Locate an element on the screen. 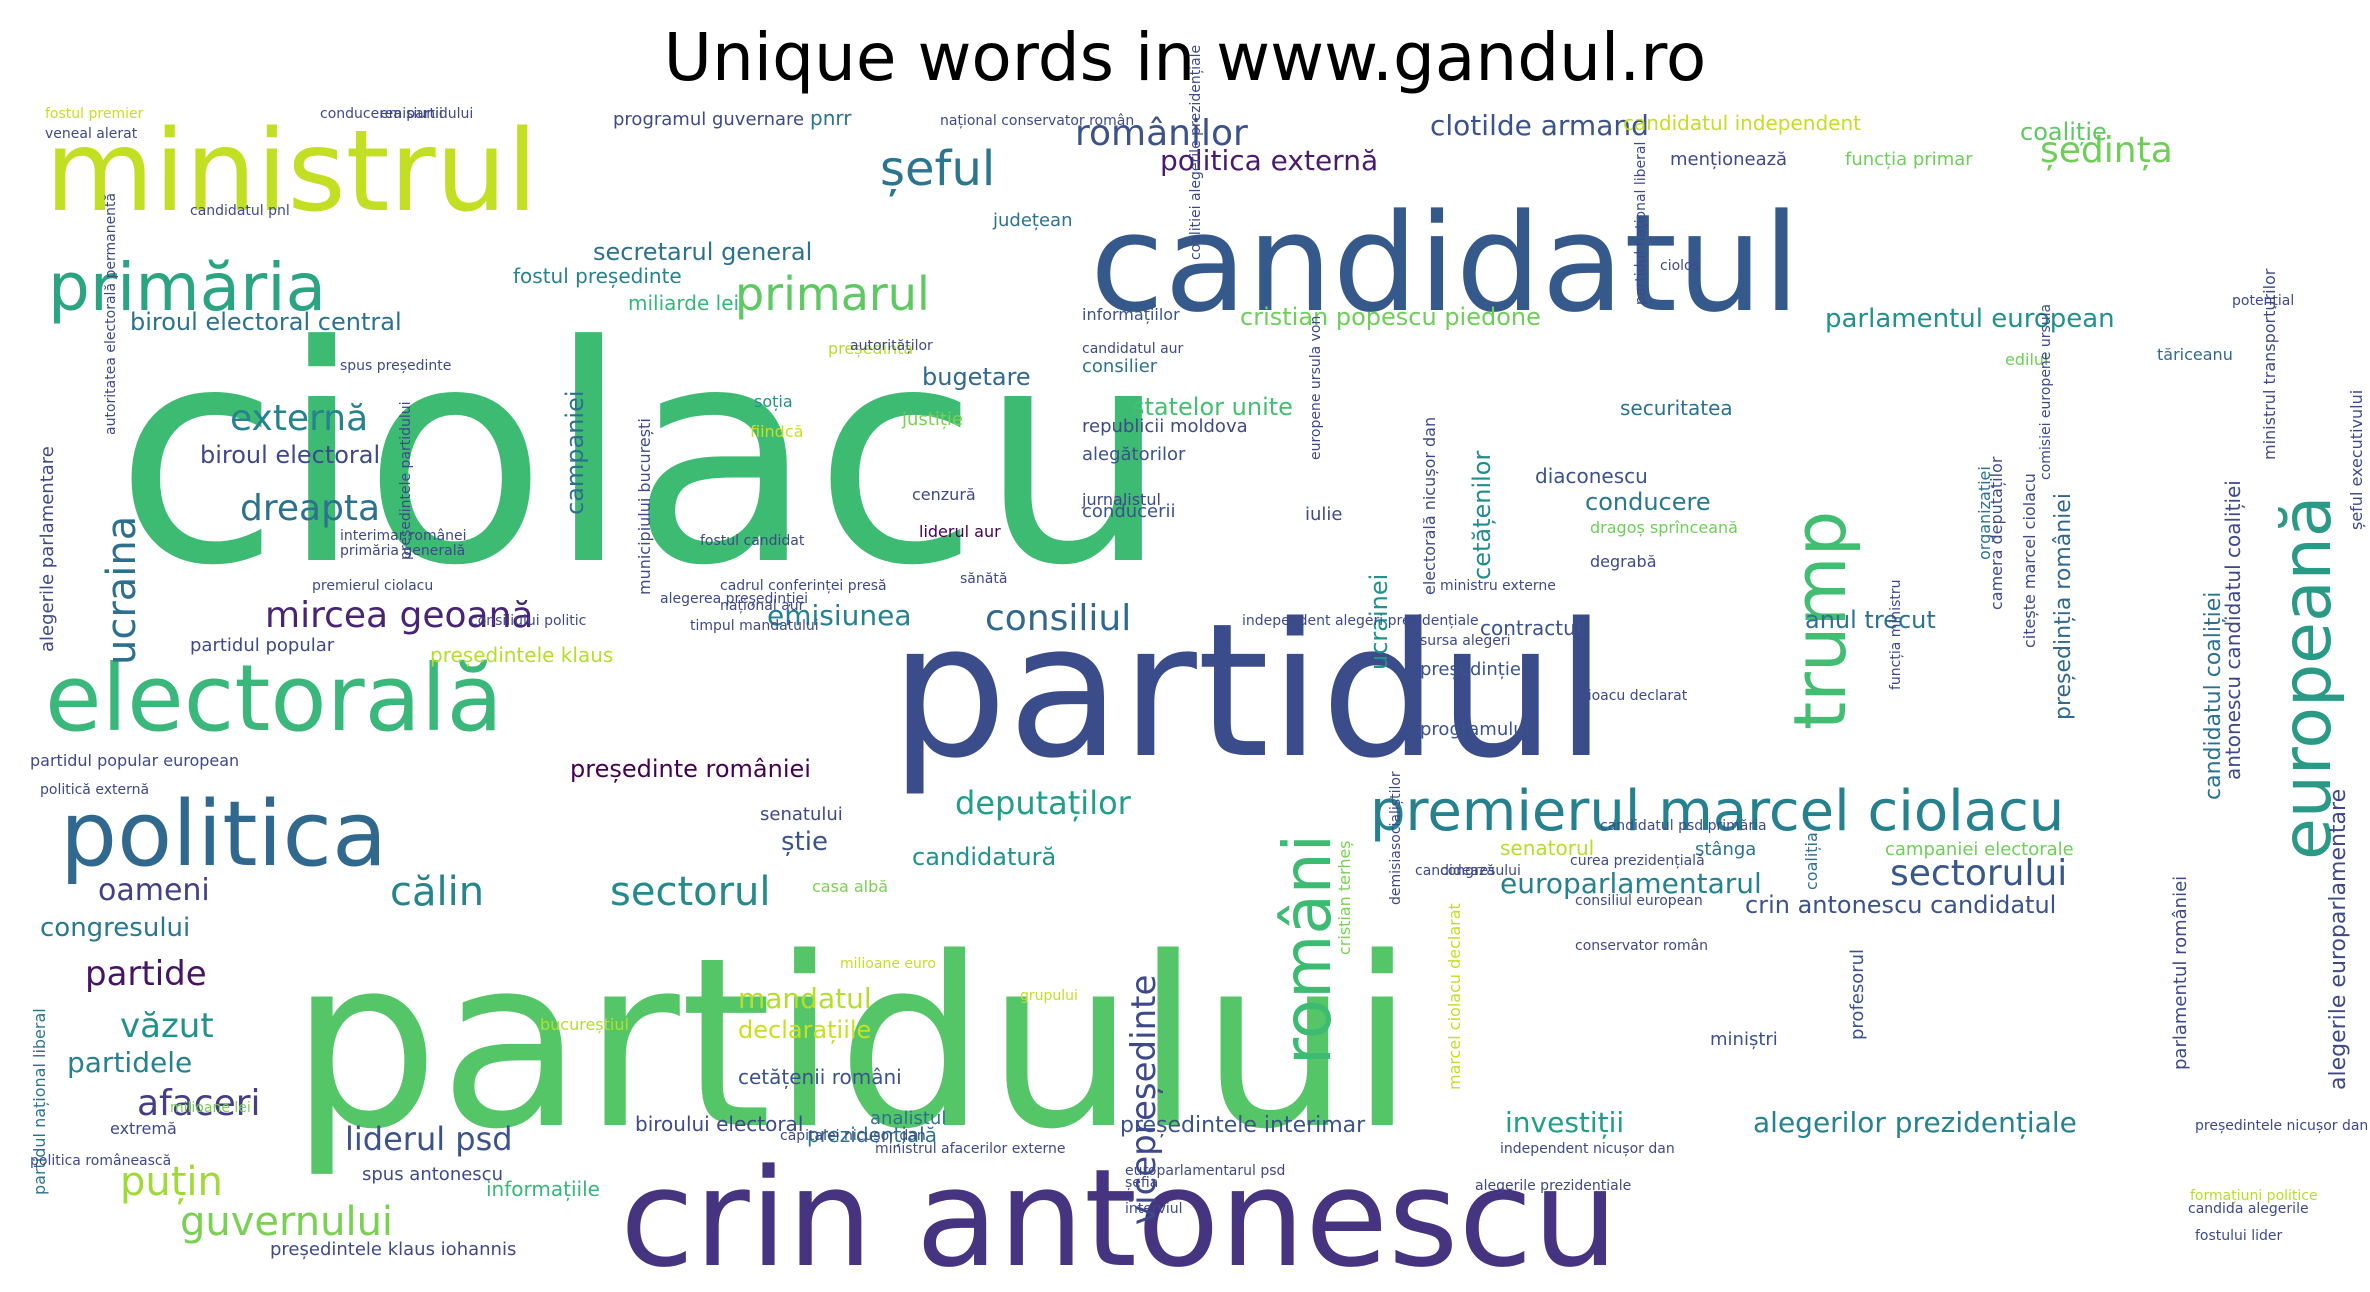 Image resolution: width=2370 pixels, height=1292 pixels. word-cloud-word: anul trecut is located at coordinates (1870, 620).